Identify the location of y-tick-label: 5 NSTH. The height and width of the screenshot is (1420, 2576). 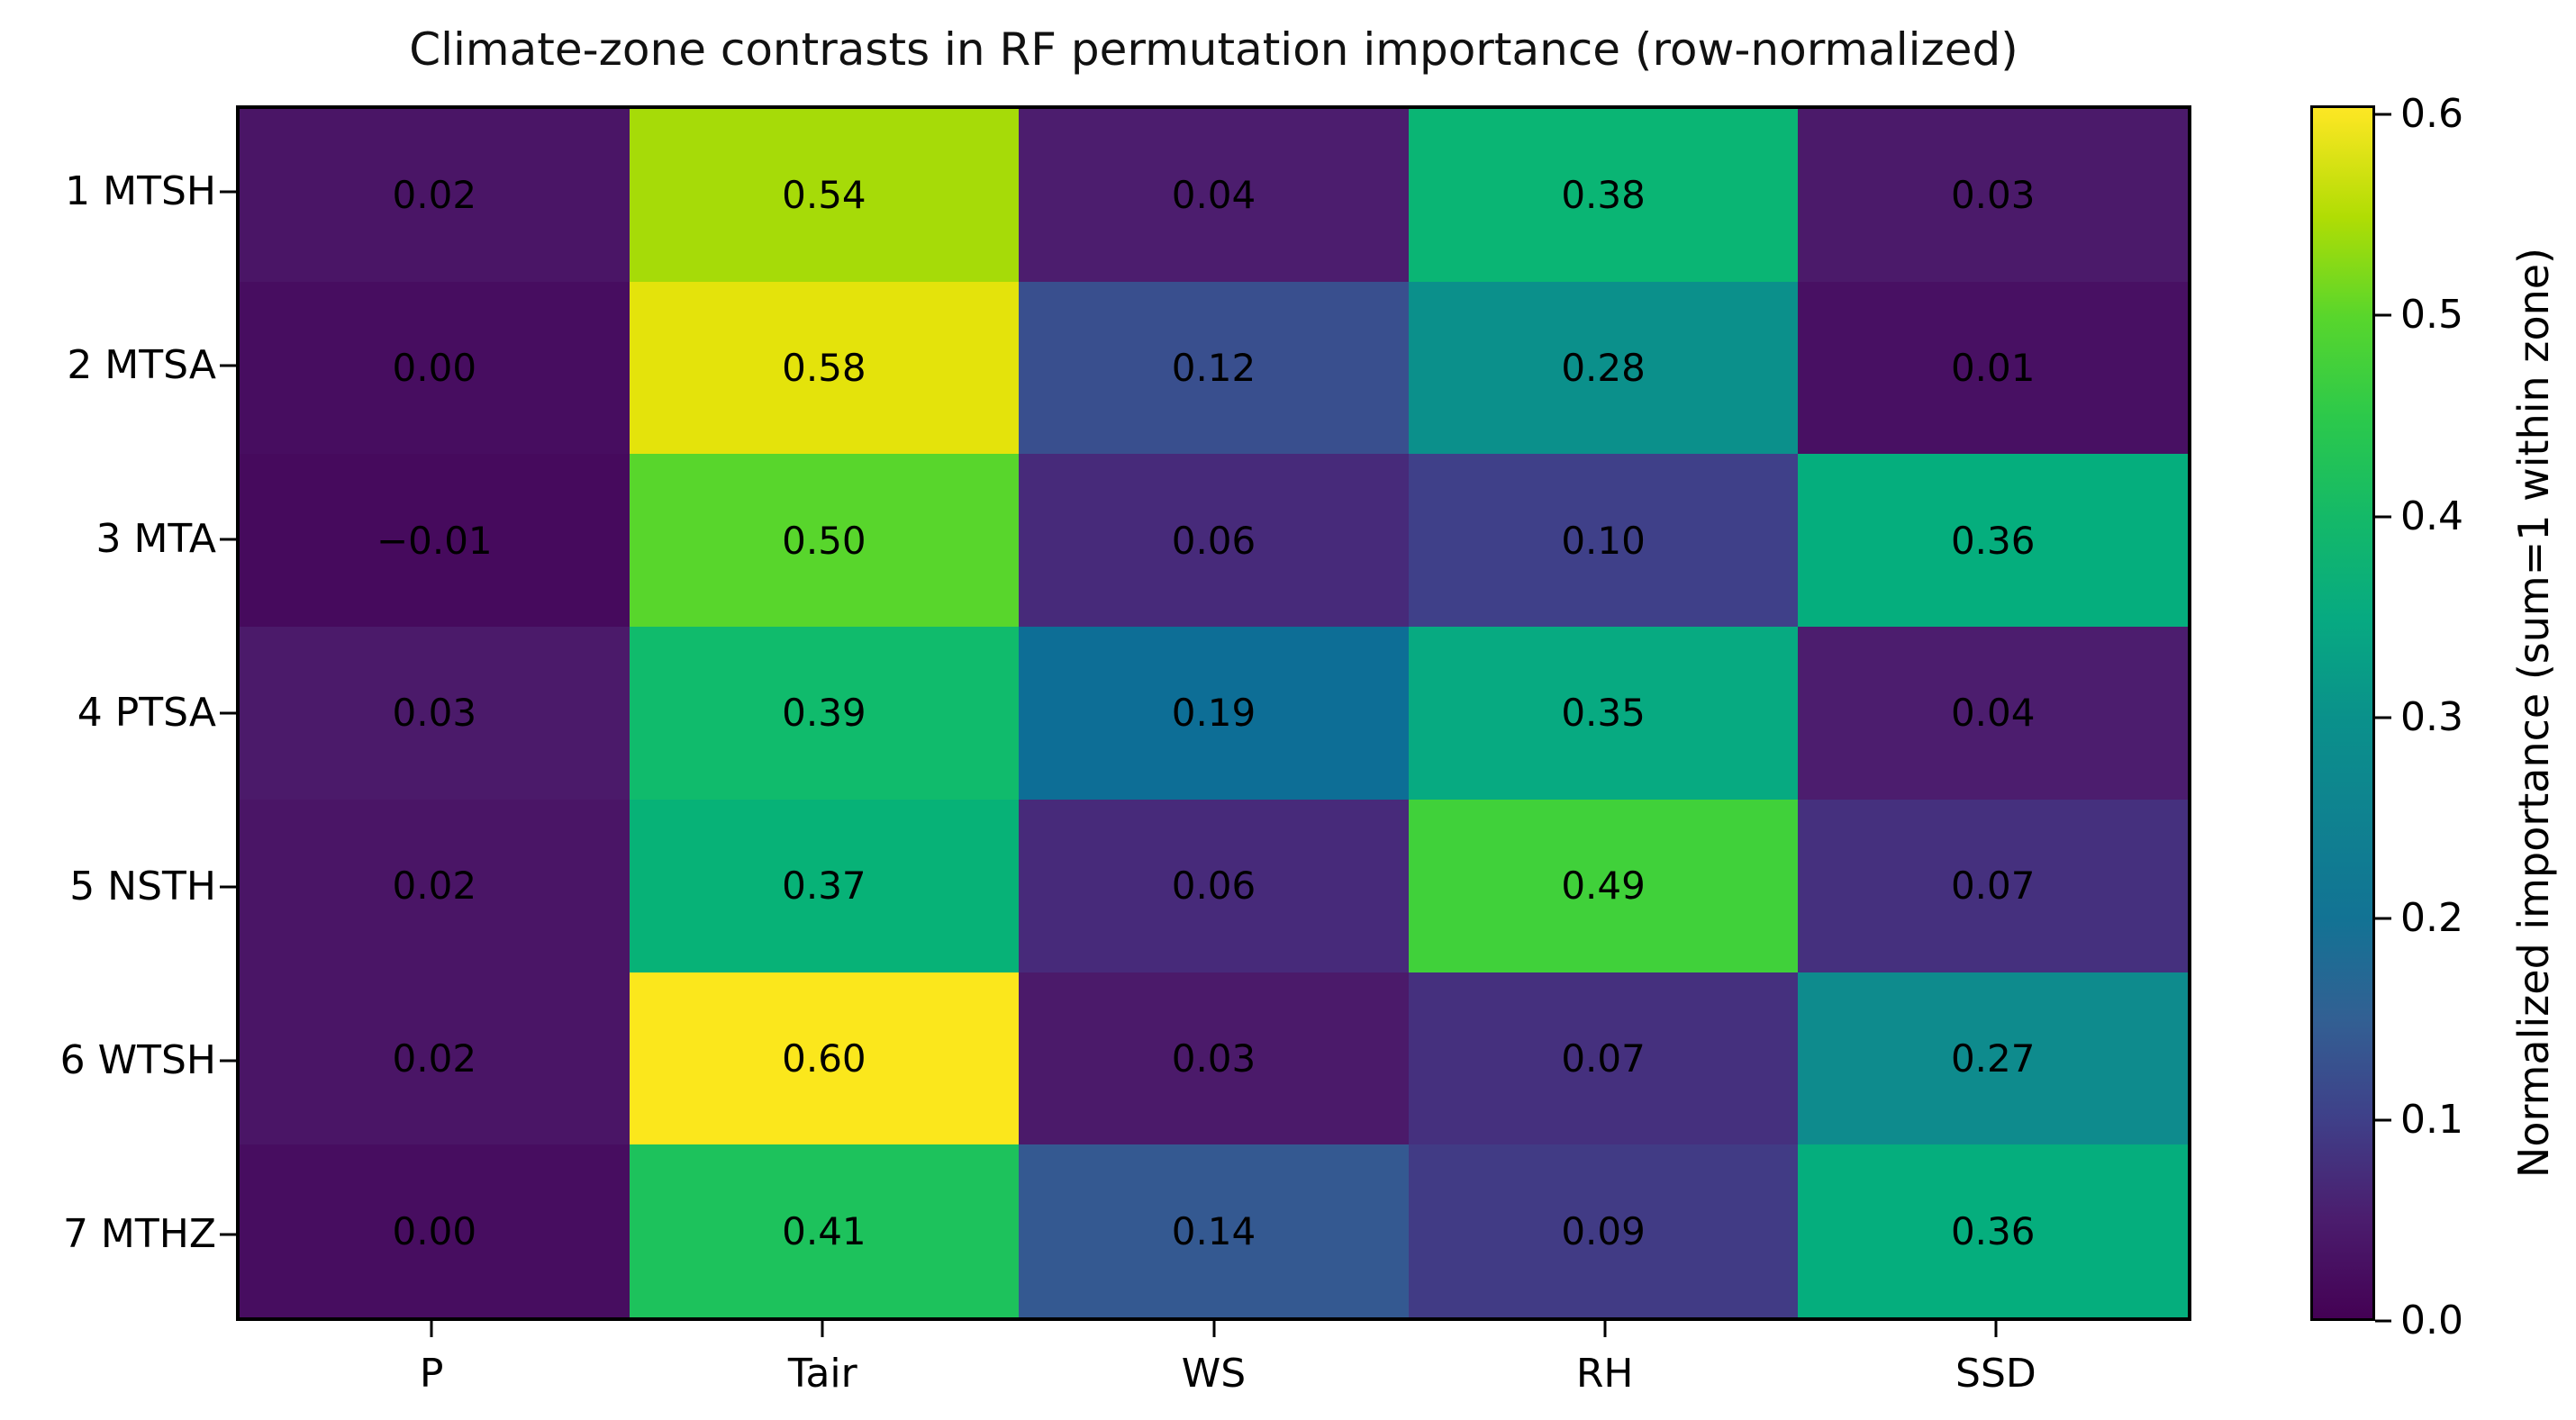
(142, 886).